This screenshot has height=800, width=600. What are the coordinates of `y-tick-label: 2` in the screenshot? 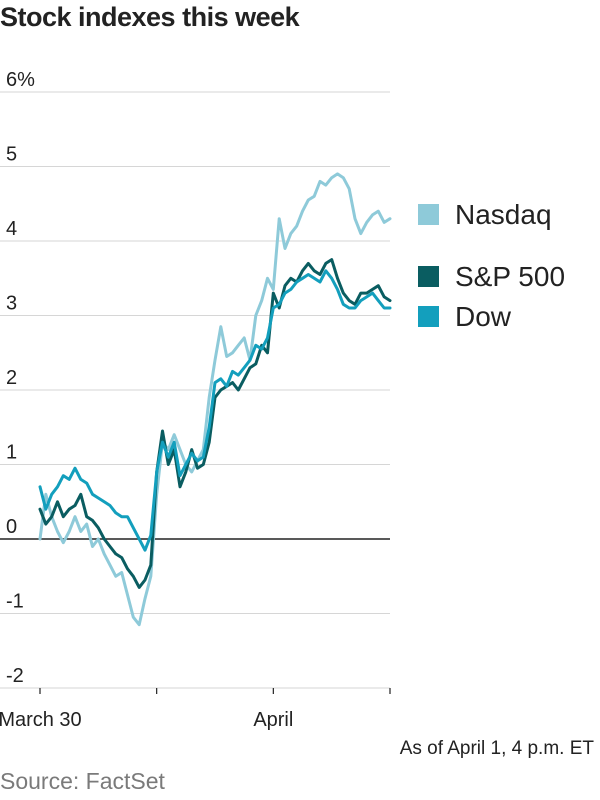 It's located at (11, 378).